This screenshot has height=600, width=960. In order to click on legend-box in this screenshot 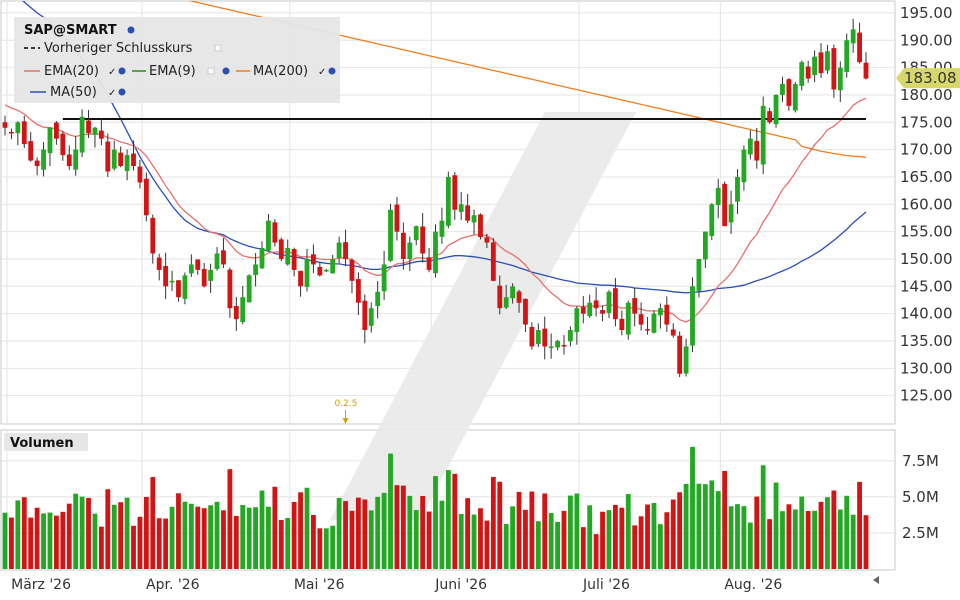, I will do `click(177, 60)`.